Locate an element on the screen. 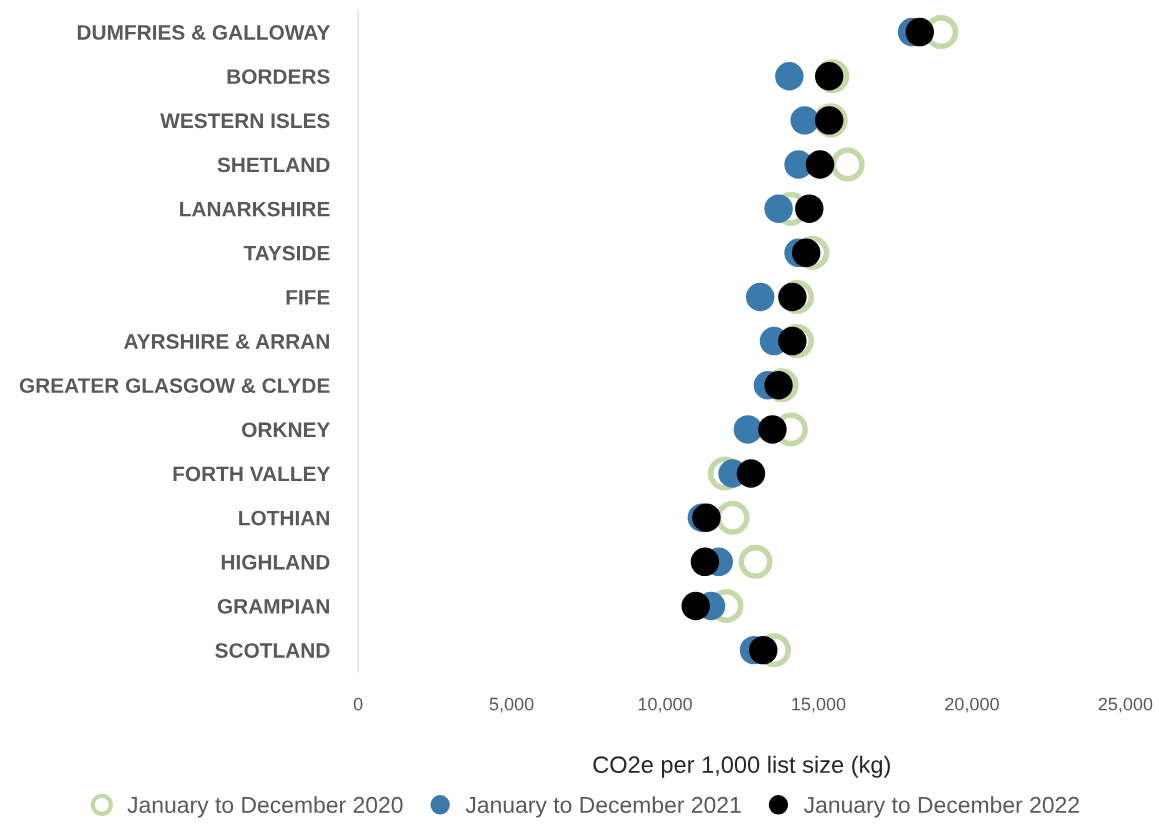  y-tick-label: LOTHIAN is located at coordinates (284, 518).